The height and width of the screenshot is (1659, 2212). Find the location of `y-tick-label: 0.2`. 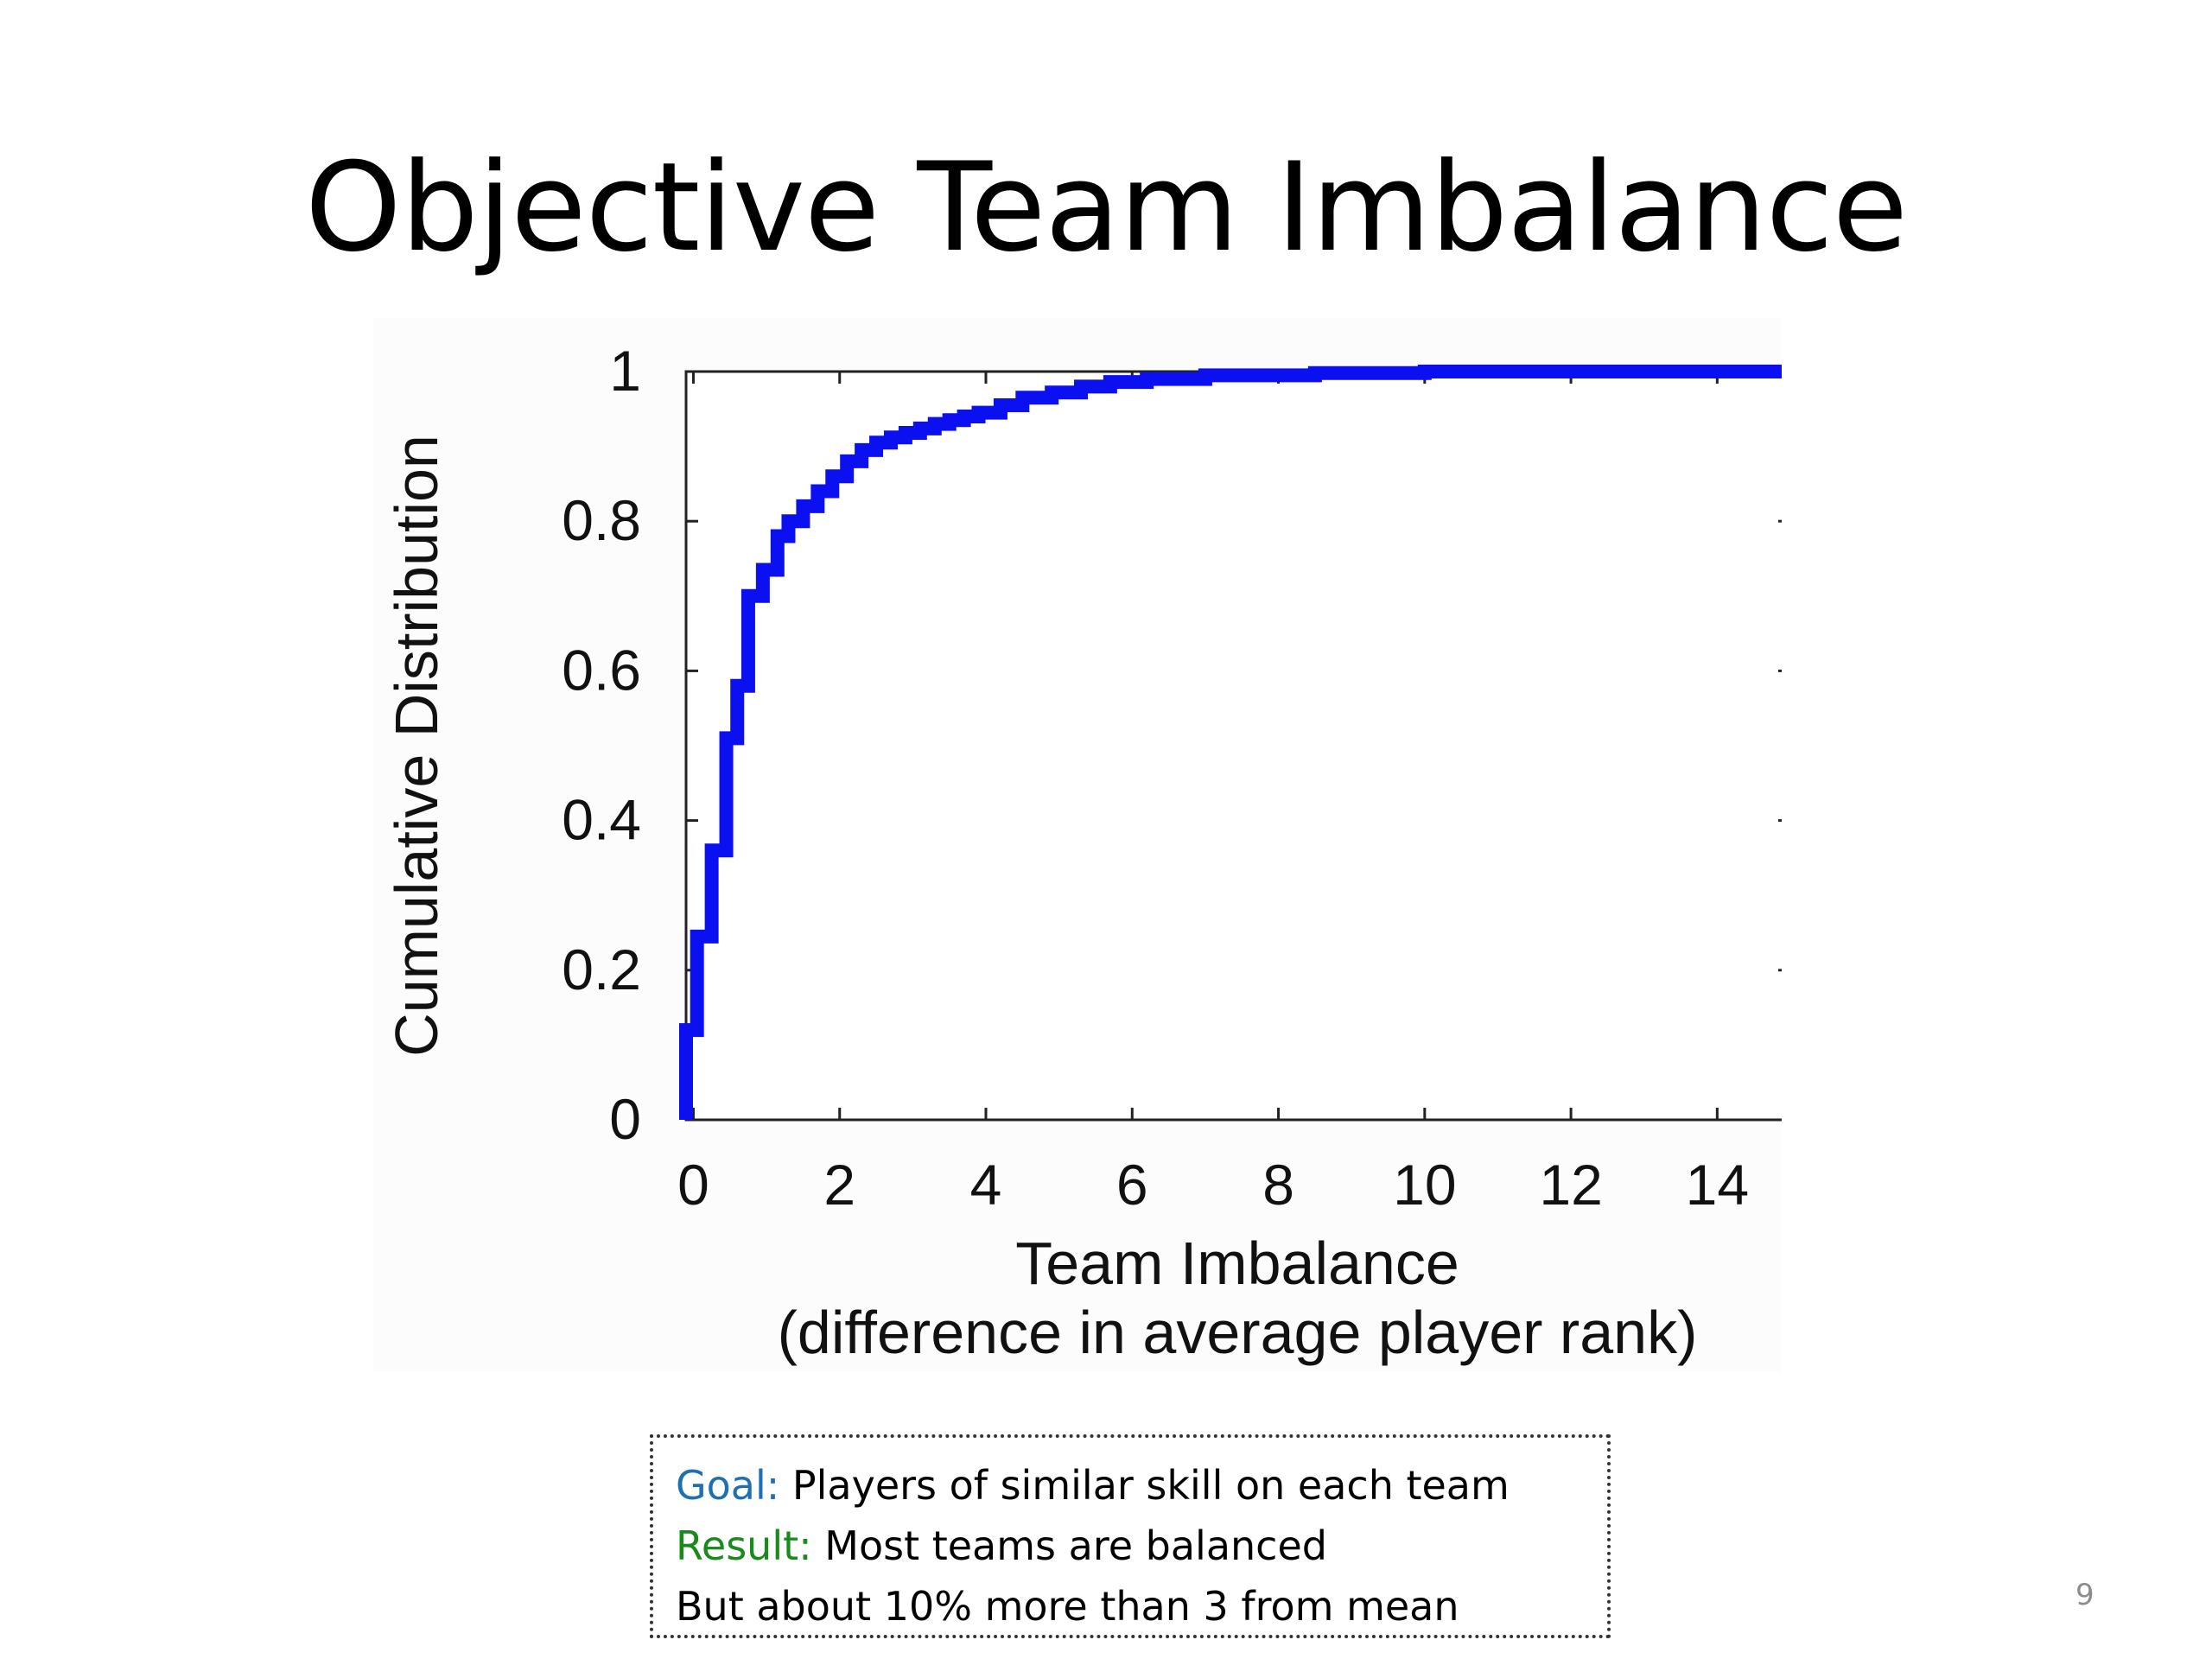

y-tick-label: 0.2 is located at coordinates (601, 969).